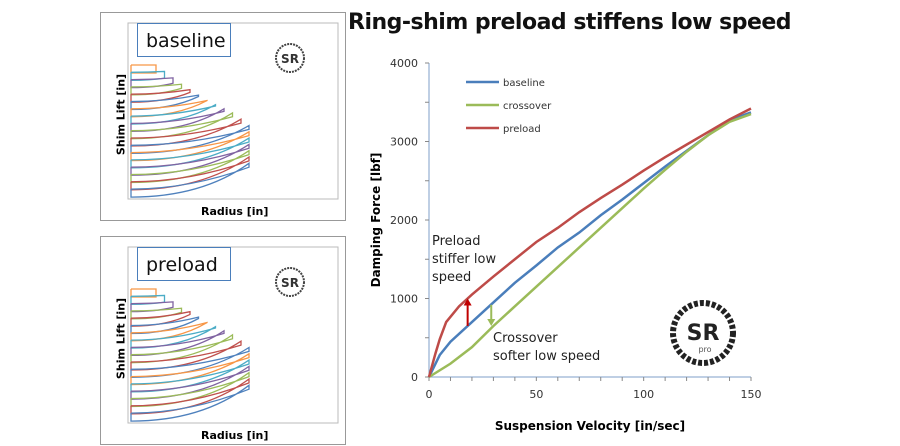  Describe the element at coordinates (404, 63) in the screenshot. I see `y-tick-label: 4000` at that location.